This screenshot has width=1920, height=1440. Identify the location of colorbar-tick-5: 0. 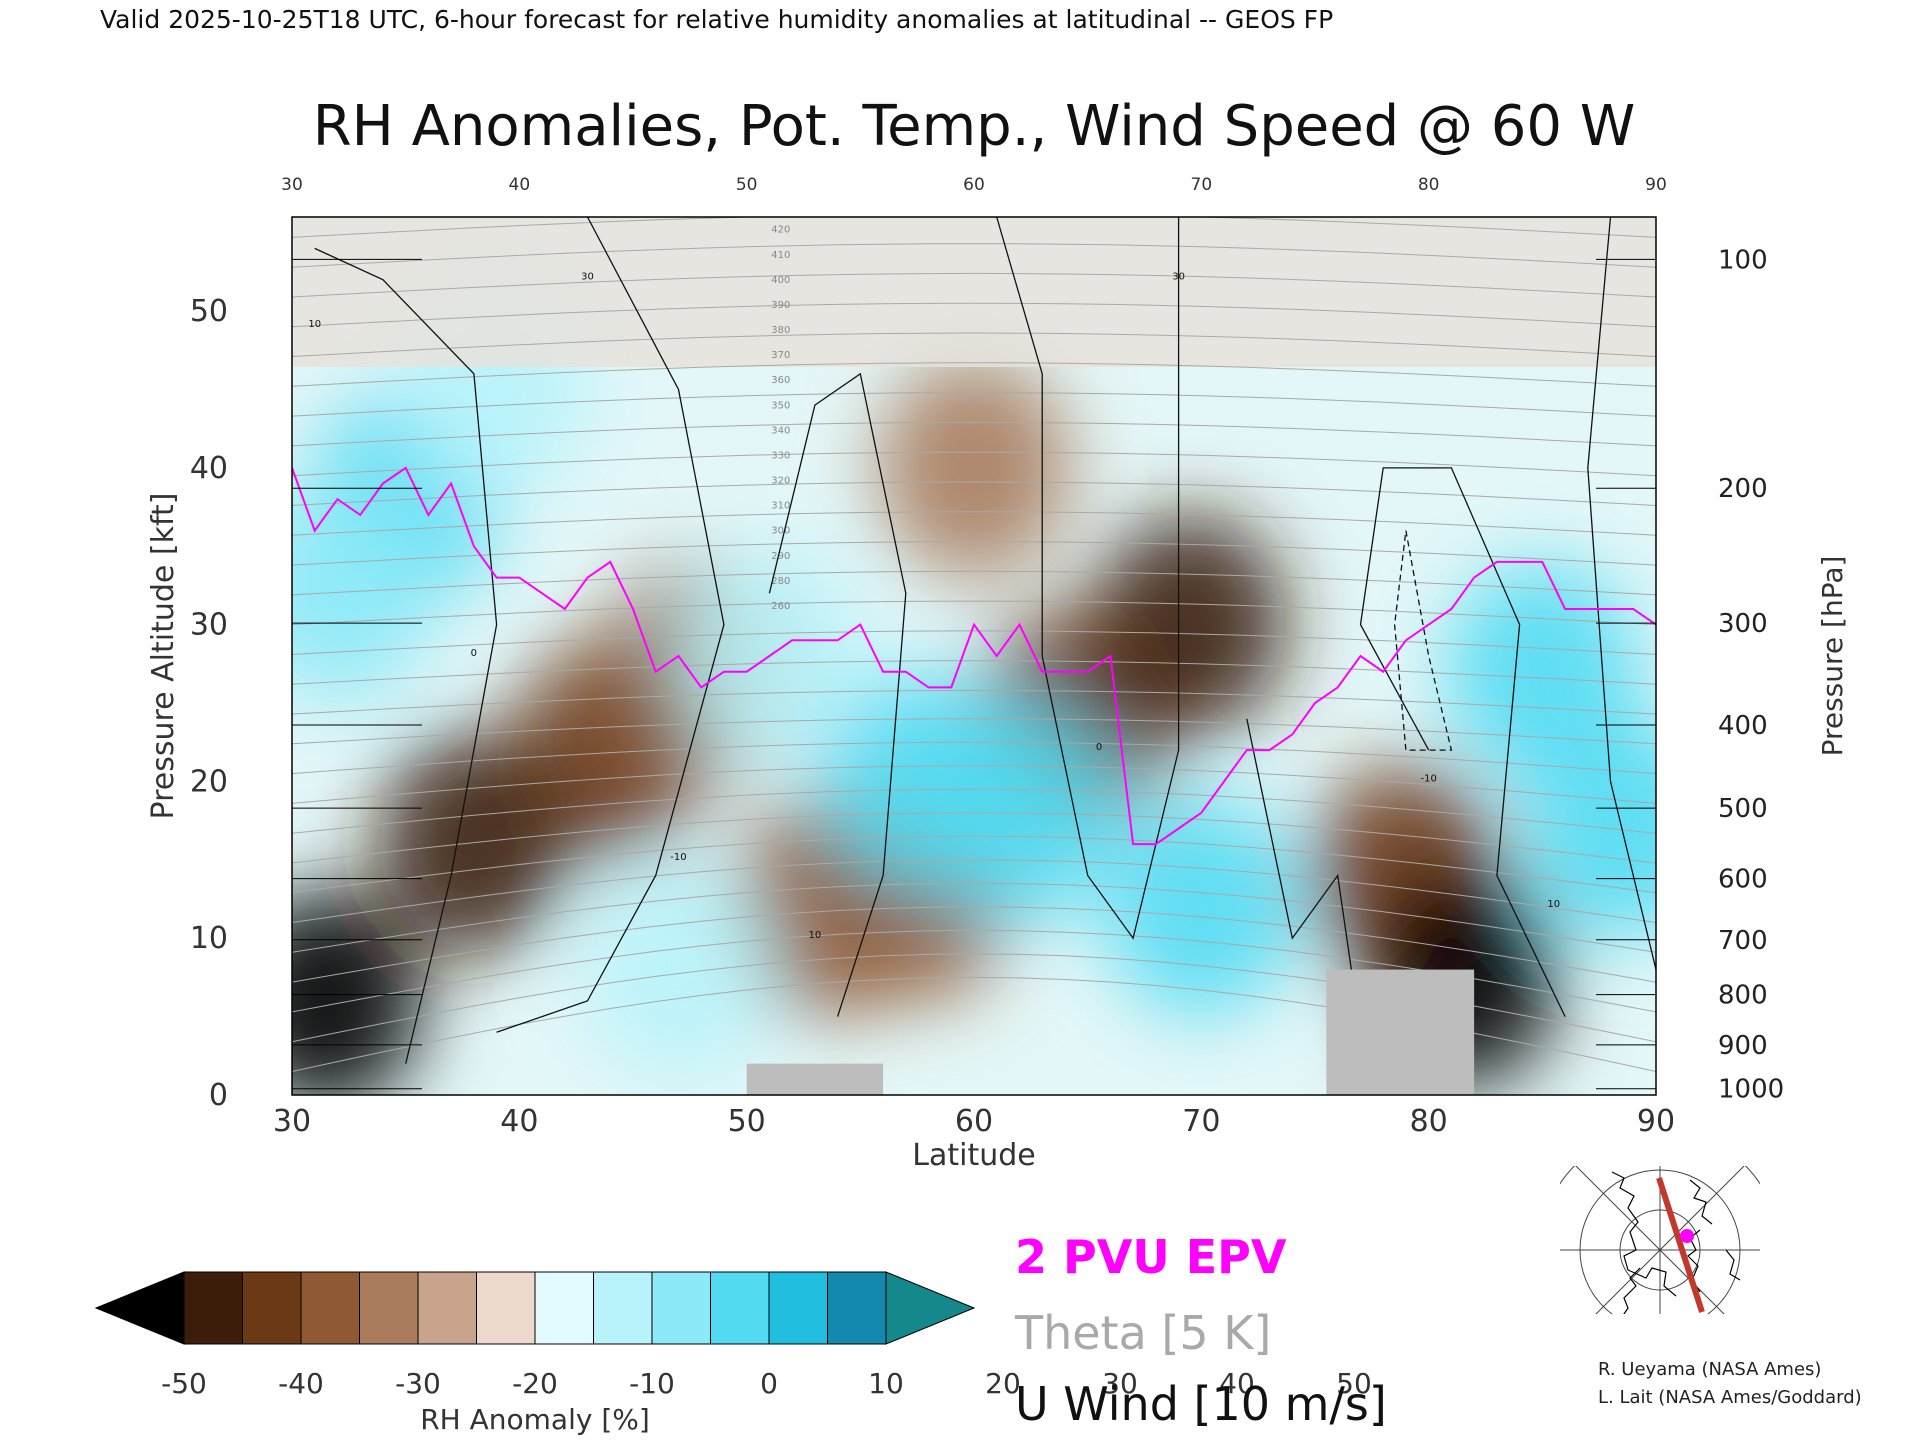
(769, 1383).